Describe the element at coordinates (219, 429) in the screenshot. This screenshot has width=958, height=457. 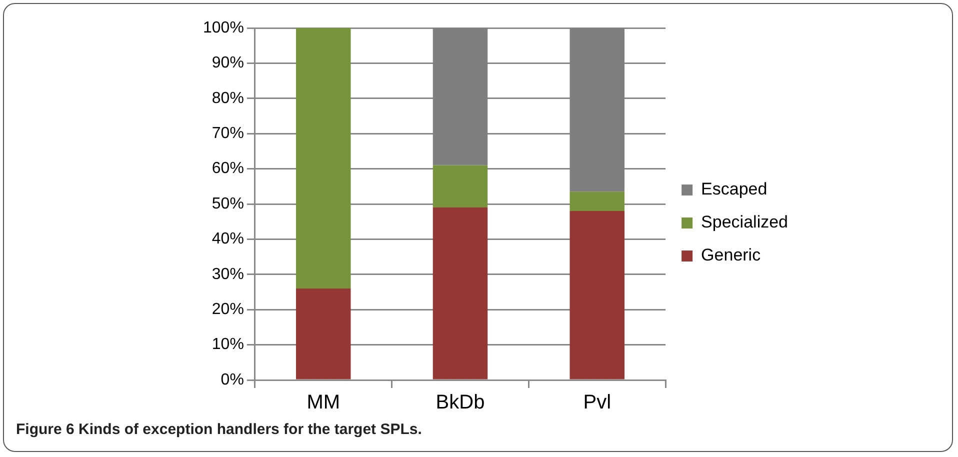
I see `text: Figure 6 Kinds of exception handlers for the target SPLs.` at that location.